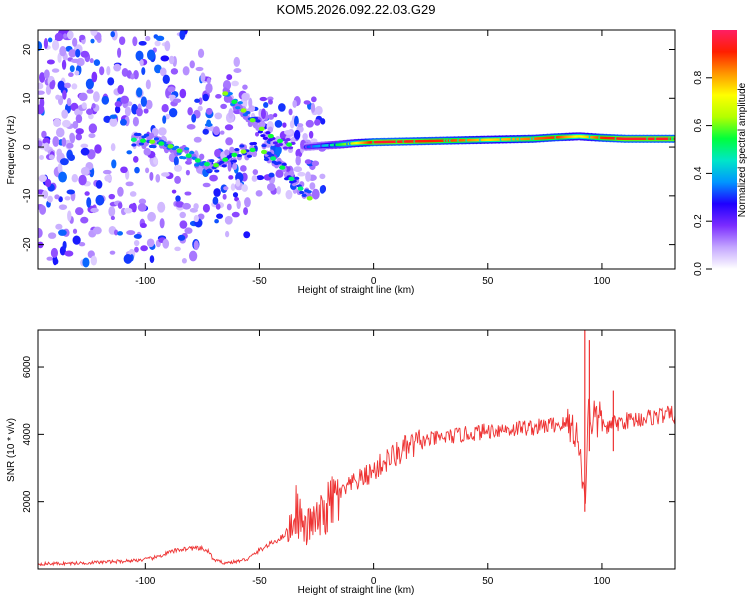  Describe the element at coordinates (27, 98) in the screenshot. I see `y-tick-label: 10` at that location.